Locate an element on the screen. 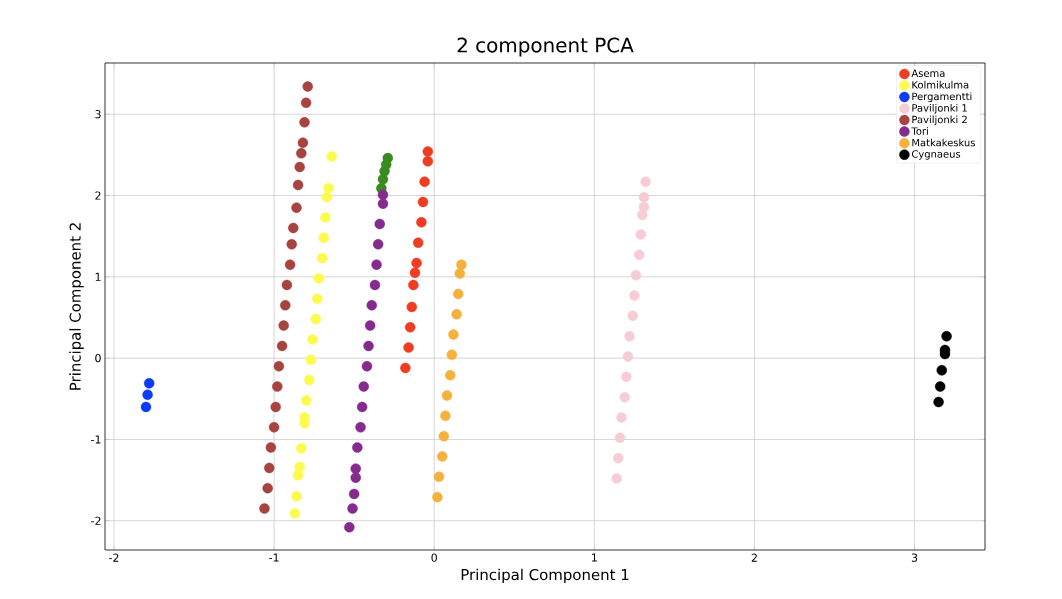 This screenshot has width=1062, height=599. y-tick-label: 2 is located at coordinates (98, 195).